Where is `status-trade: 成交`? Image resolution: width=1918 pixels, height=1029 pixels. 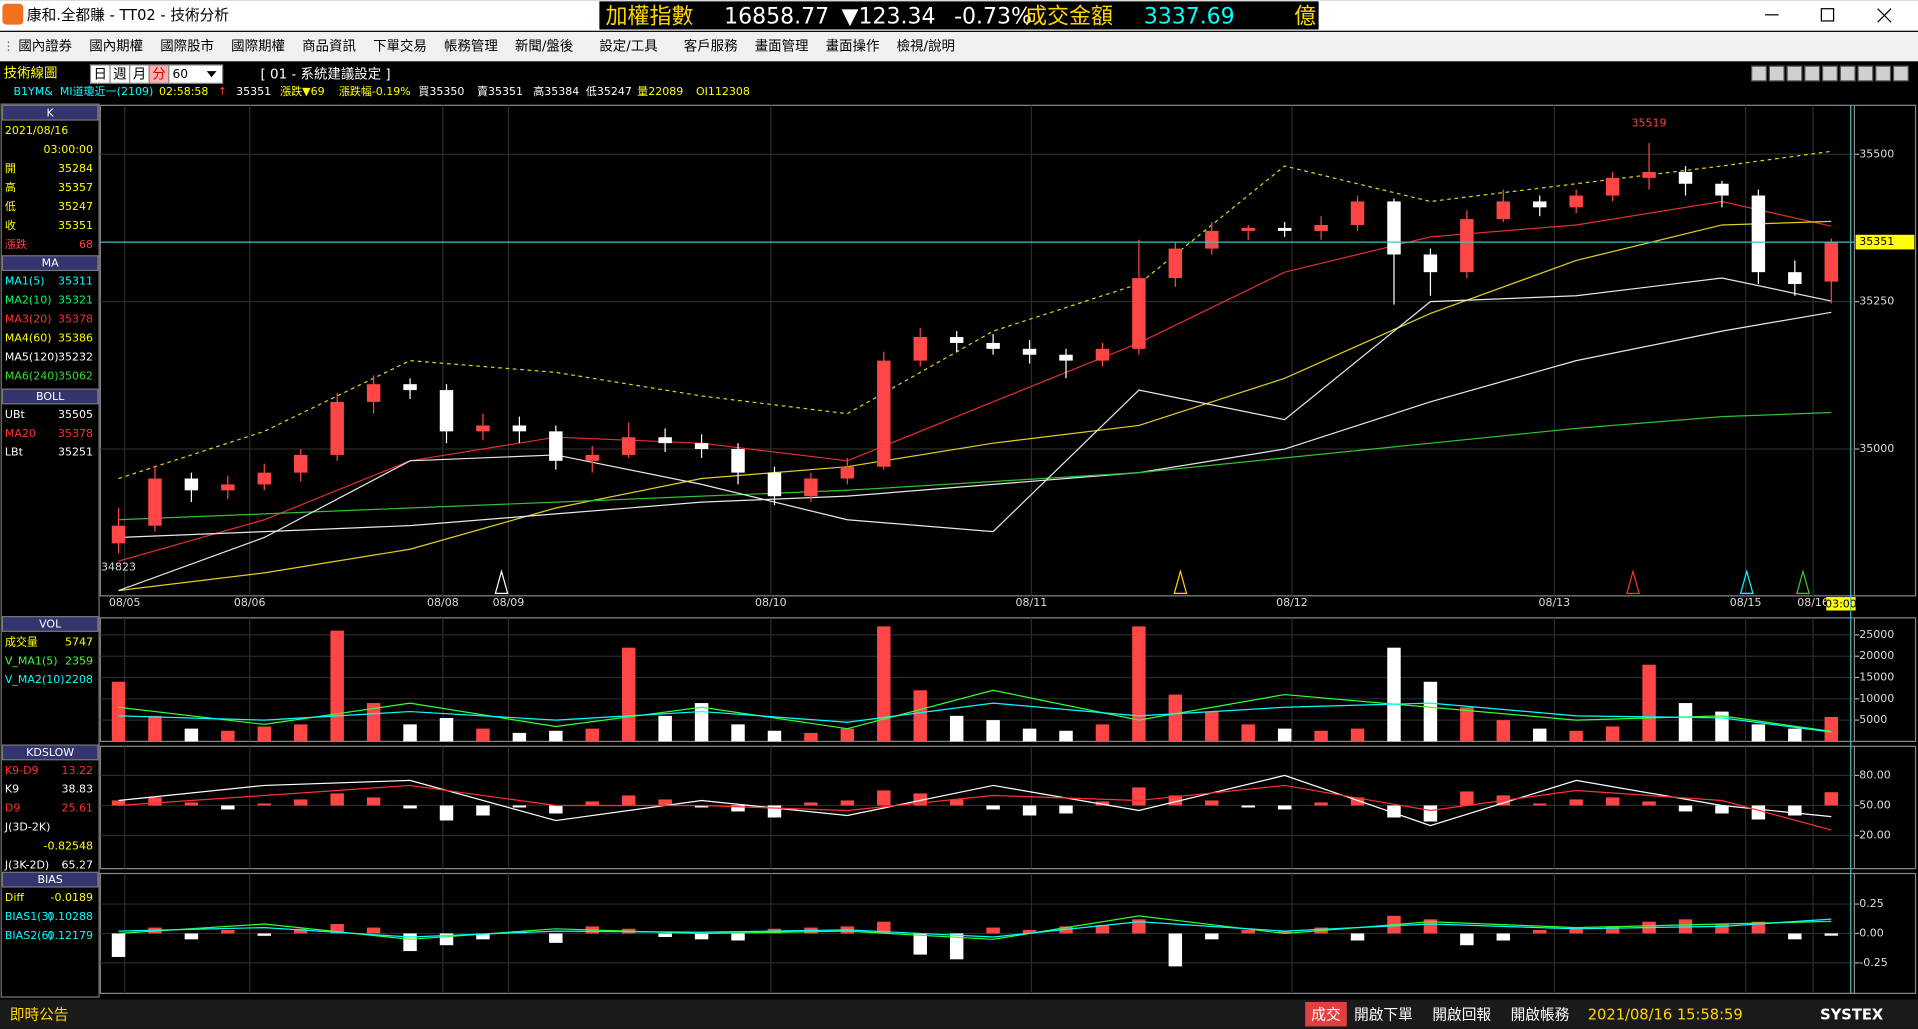 status-trade: 成交 is located at coordinates (1326, 1014).